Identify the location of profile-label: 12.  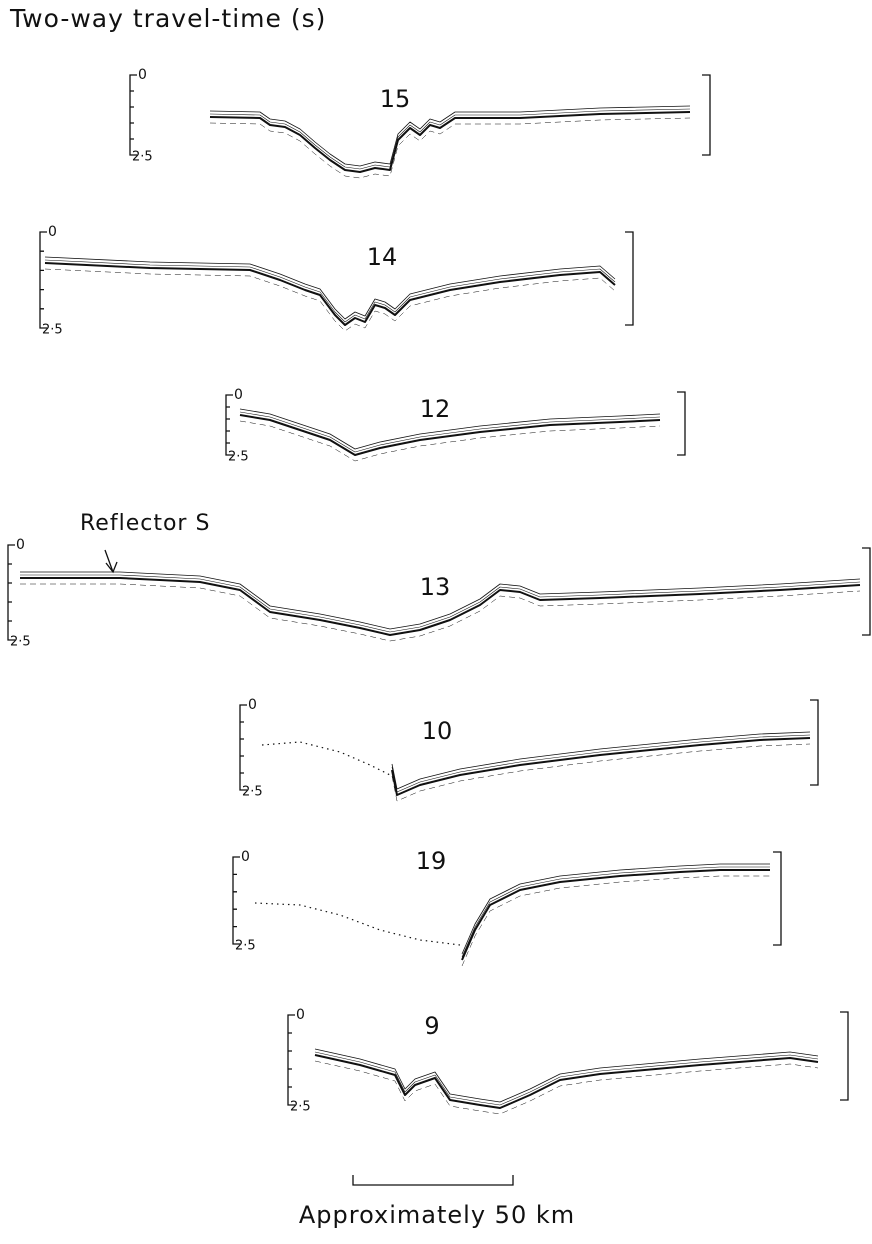
(435, 409).